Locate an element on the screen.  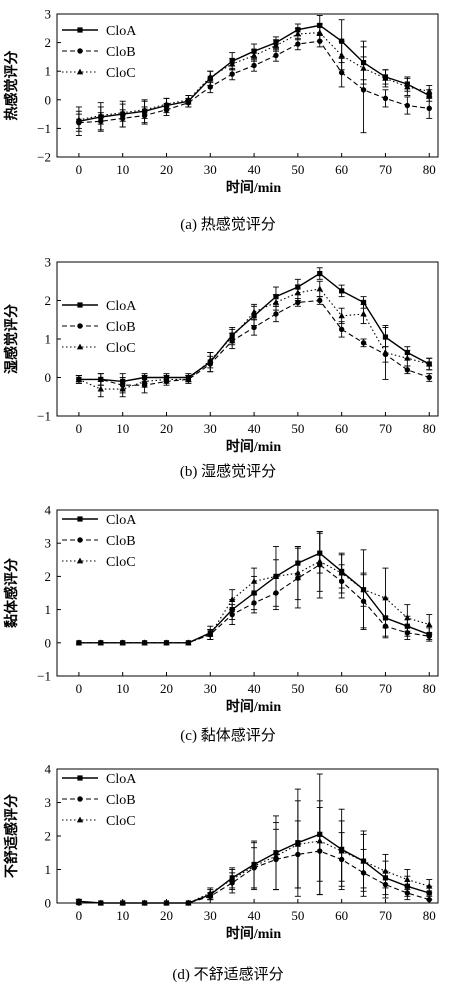
y-axis-label: 不舒适感评分 is located at coordinates (11, 836).